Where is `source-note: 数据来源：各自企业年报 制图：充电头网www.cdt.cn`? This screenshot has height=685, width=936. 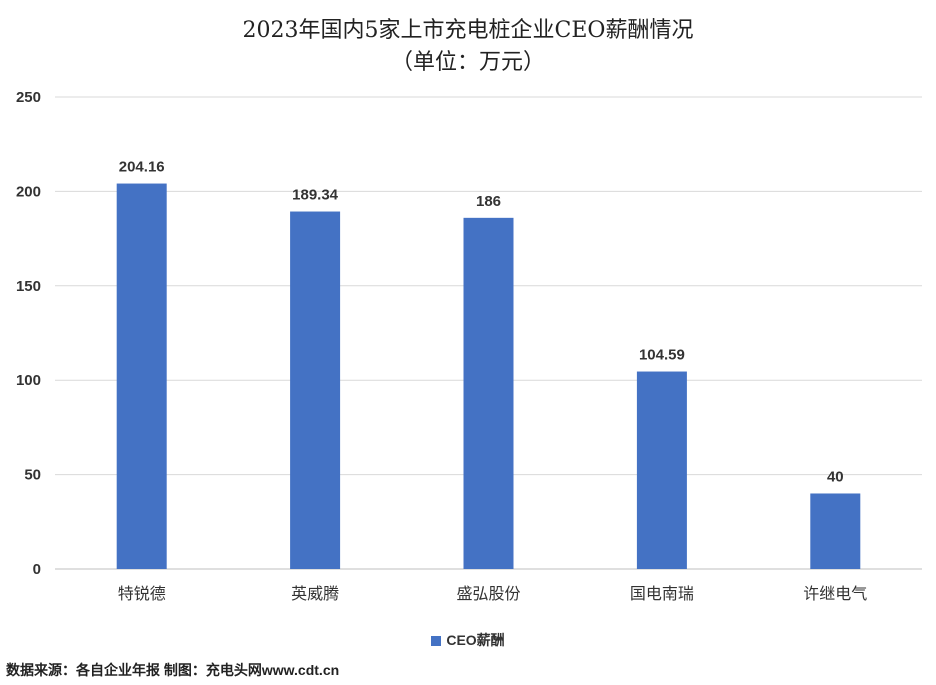 source-note: 数据来源：各自企业年报 制图：充电头网www.cdt.cn is located at coordinates (173, 670).